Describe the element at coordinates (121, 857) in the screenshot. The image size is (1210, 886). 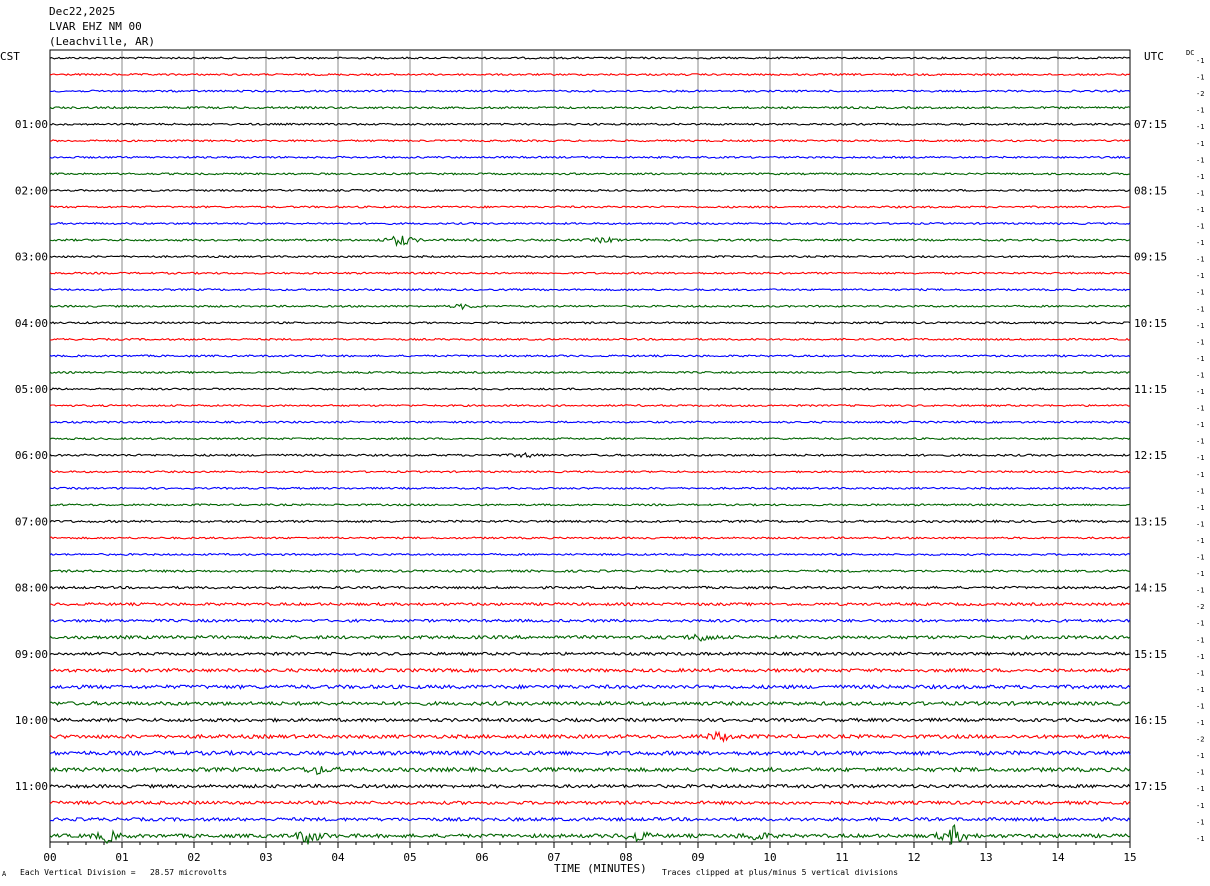
I see `x-tick-label: 01` at that location.